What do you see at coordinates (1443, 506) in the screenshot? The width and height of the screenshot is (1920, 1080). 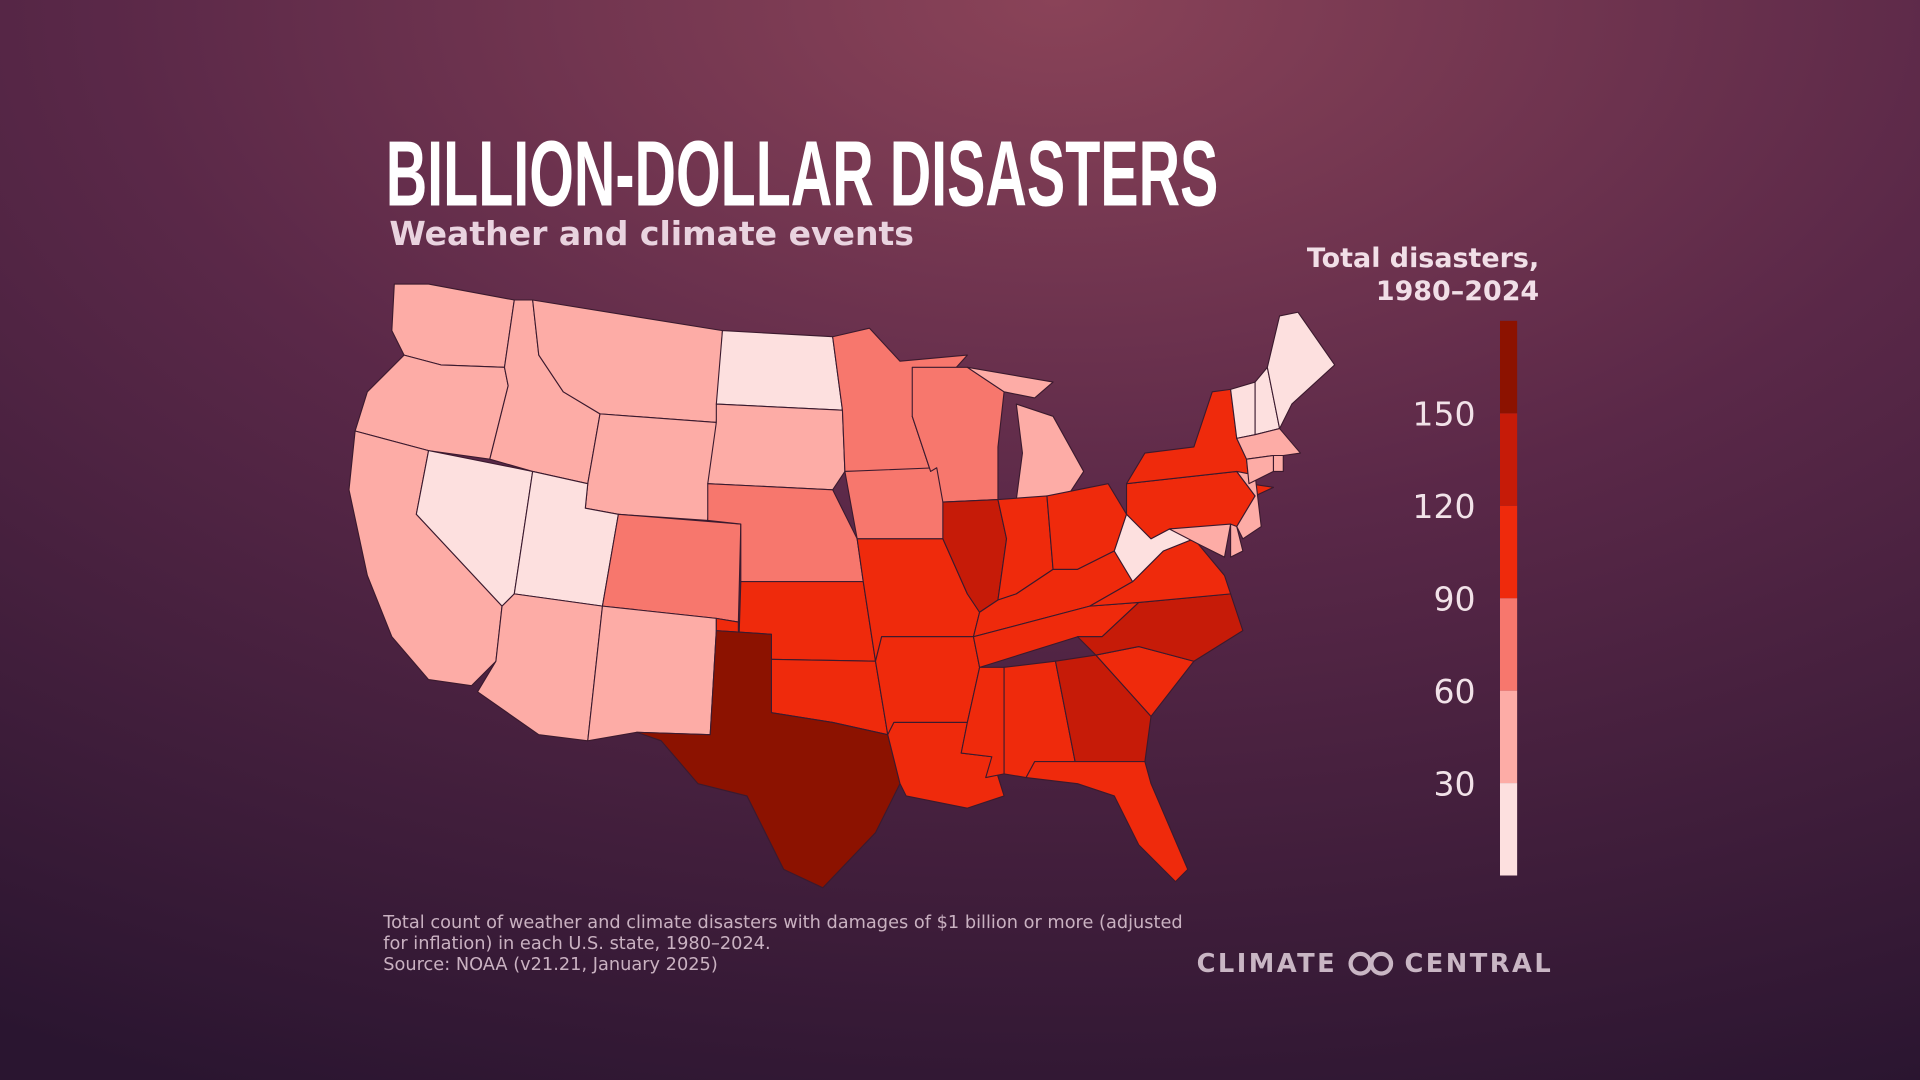 I see `legend-tick-label: 120` at bounding box center [1443, 506].